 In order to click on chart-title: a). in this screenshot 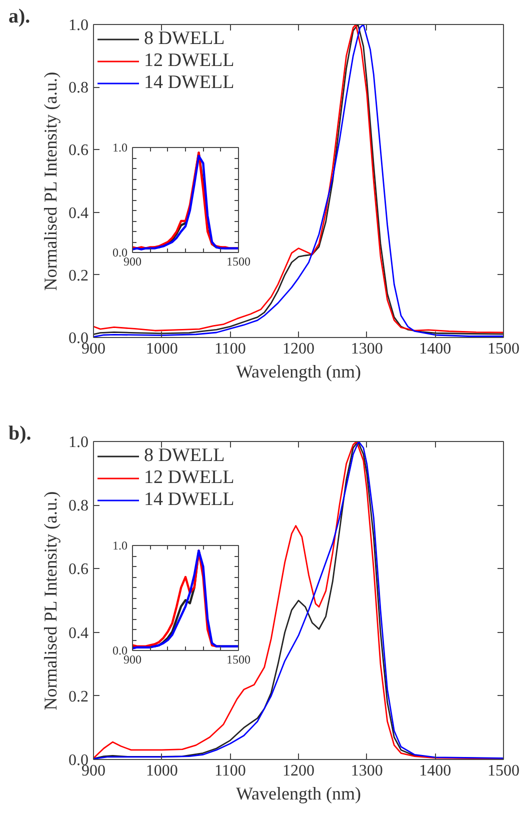, I will do `click(19, 17)`.